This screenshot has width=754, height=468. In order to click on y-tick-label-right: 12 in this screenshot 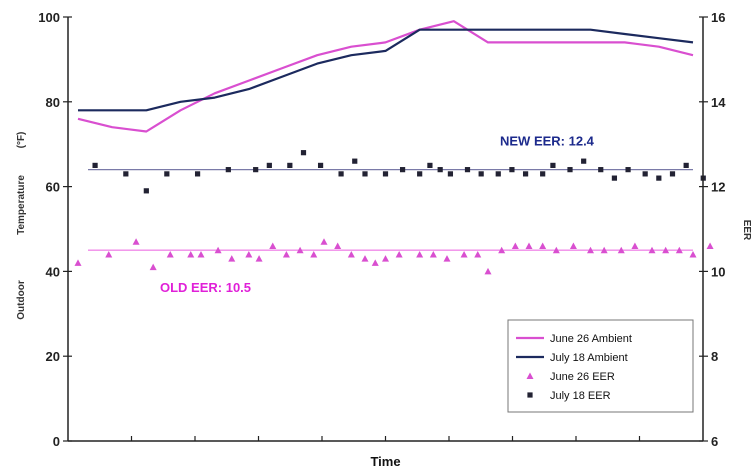, I will do `click(718, 187)`.